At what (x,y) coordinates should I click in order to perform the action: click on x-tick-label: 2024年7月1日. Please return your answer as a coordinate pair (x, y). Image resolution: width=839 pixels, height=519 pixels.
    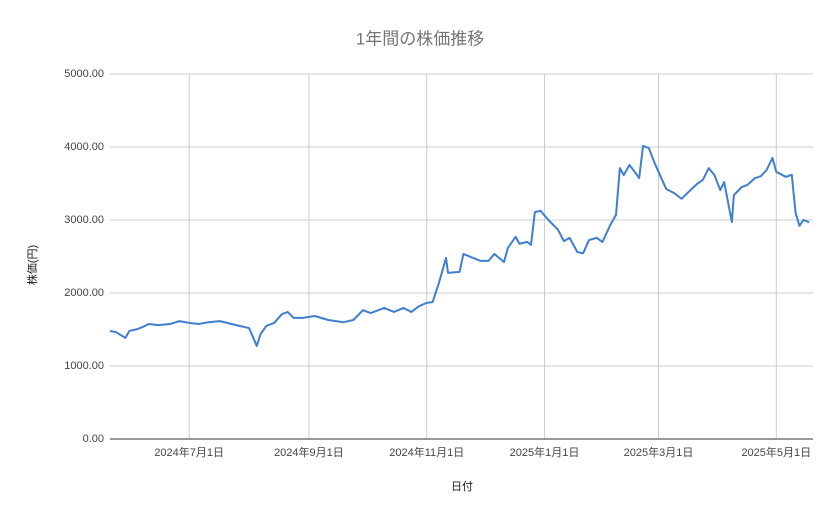
    Looking at the image, I should click on (189, 452).